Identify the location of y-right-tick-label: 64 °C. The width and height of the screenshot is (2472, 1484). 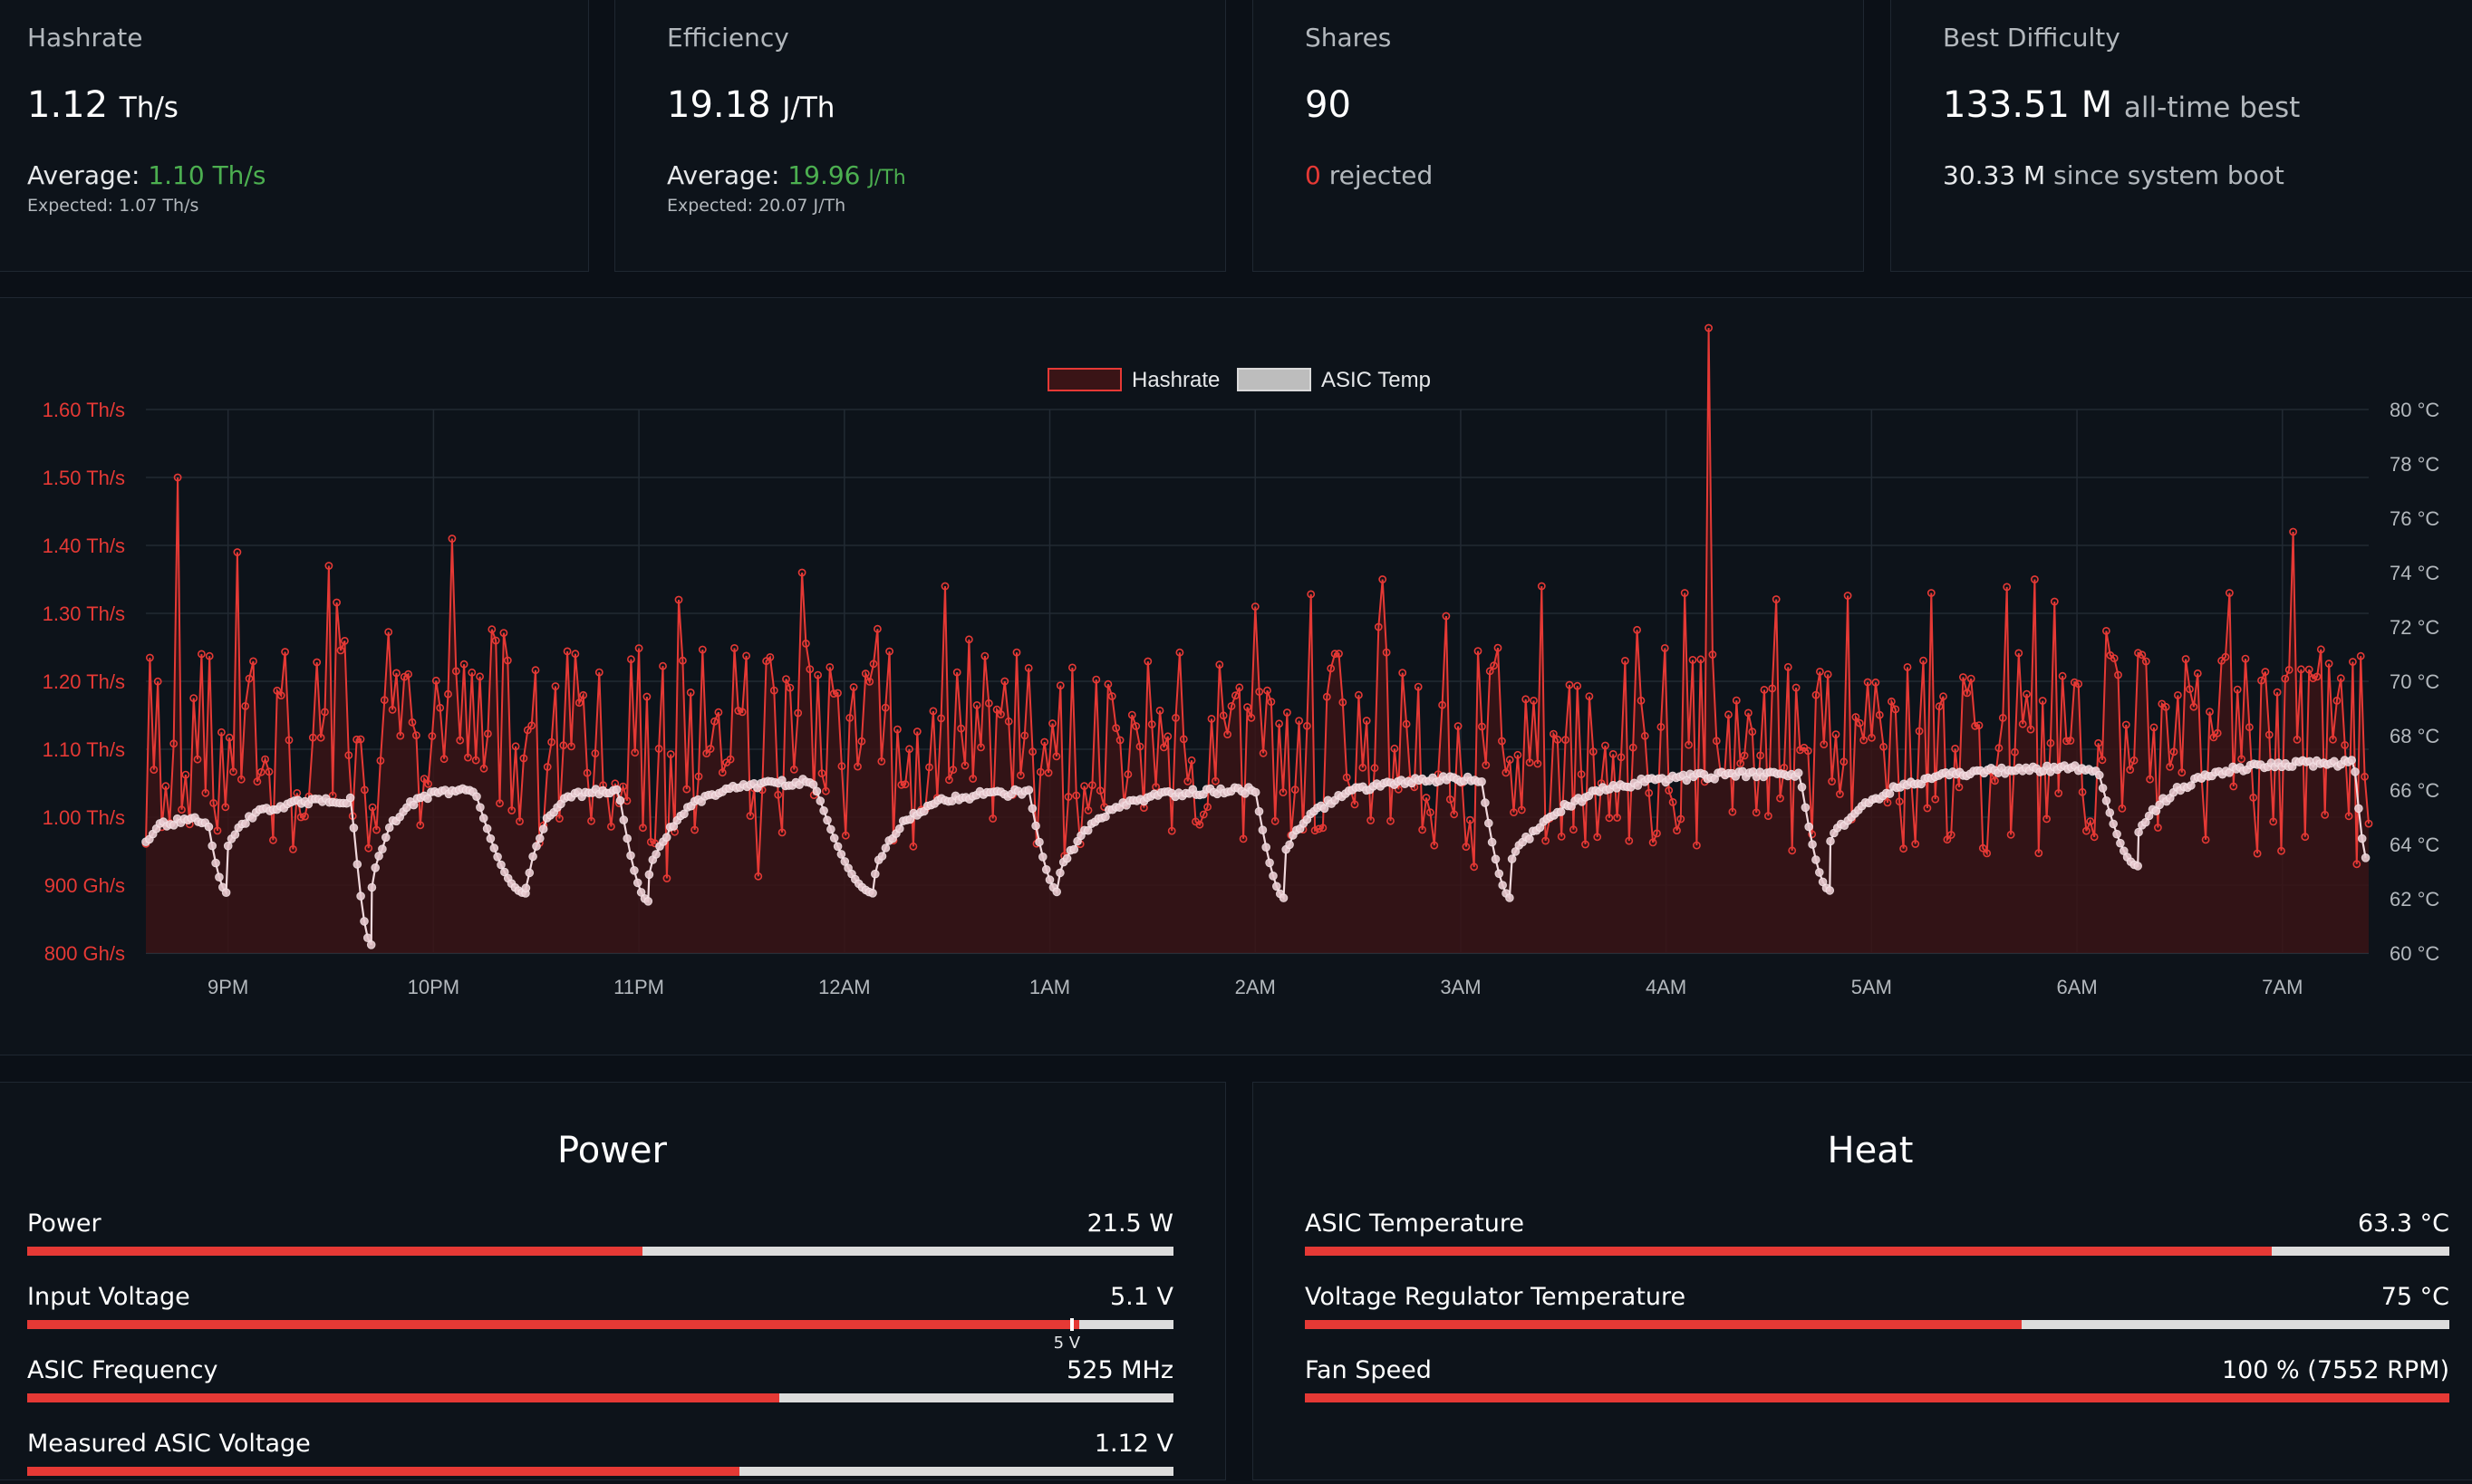
(2414, 845).